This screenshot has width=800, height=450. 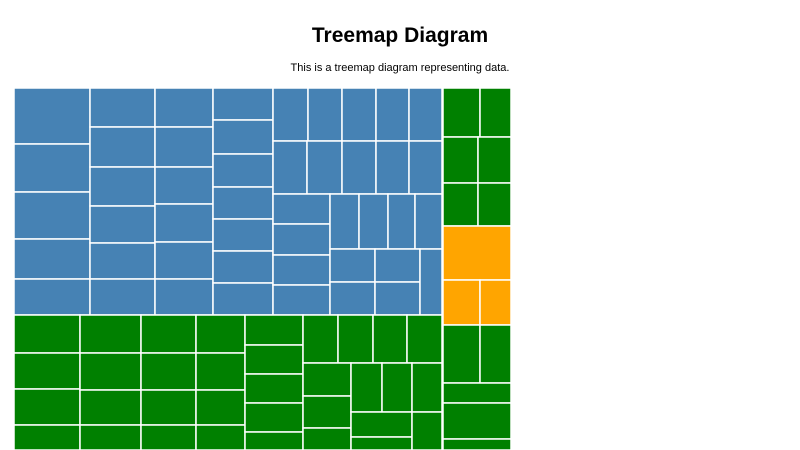 What do you see at coordinates (400, 35) in the screenshot?
I see `page-title: Treemap Diagram` at bounding box center [400, 35].